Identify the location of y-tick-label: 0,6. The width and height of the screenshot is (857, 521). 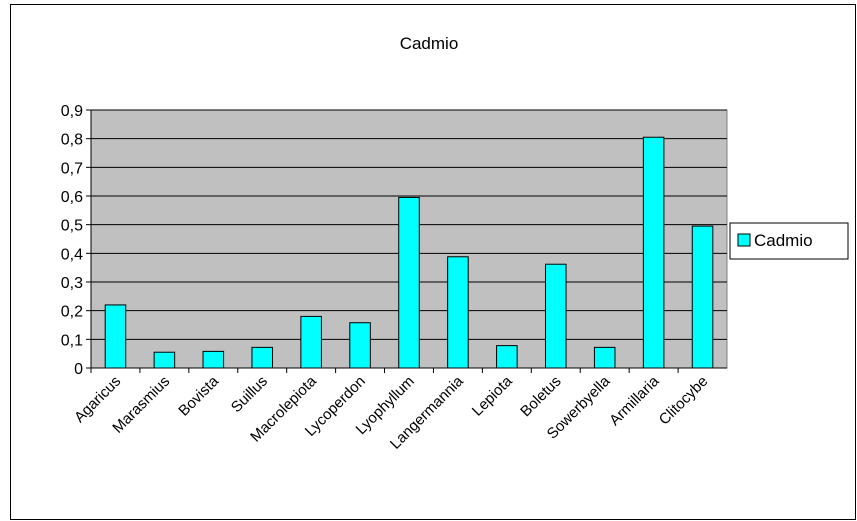
(72, 197).